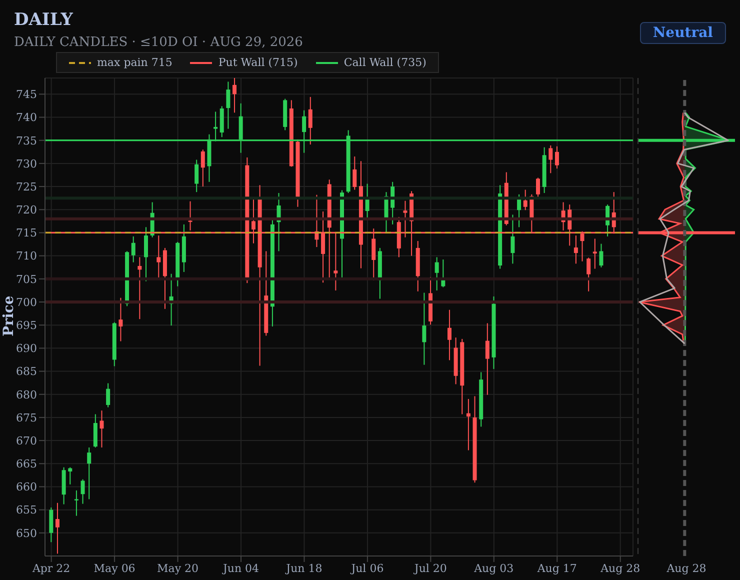  Describe the element at coordinates (178, 568) in the screenshot. I see `x-tick-label: May 20` at that location.